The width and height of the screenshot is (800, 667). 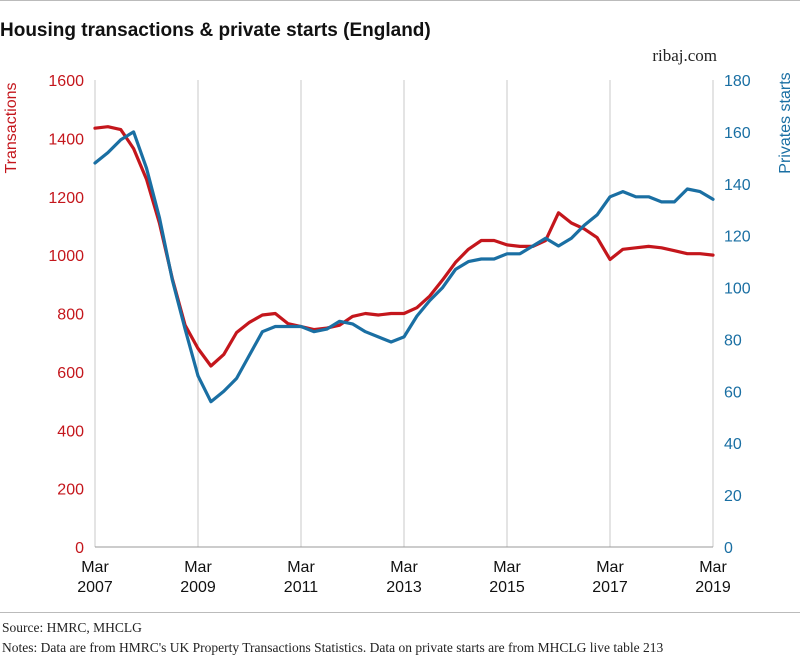 I want to click on left-y-tick-label: 0, so click(x=79, y=548).